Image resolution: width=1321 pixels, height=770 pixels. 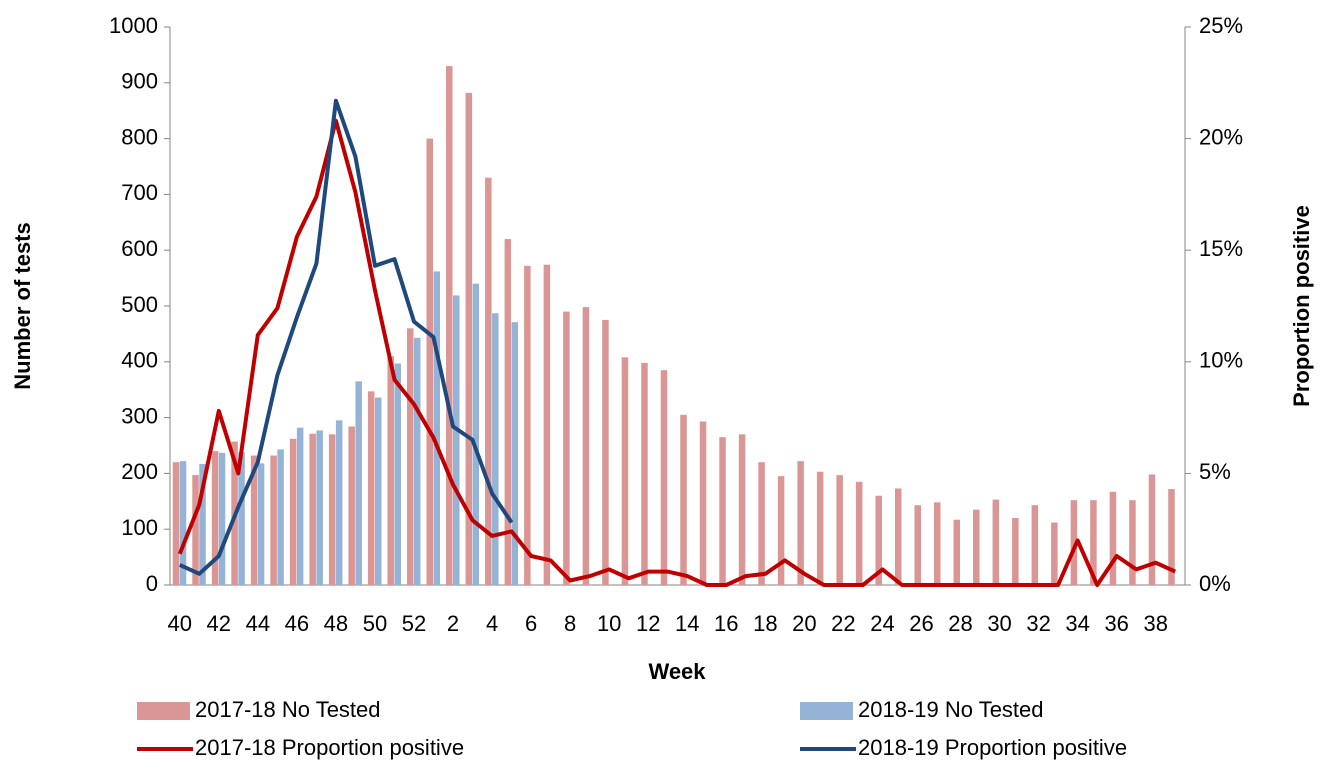 What do you see at coordinates (531, 623) in the screenshot?
I see `x-tick-label: 6` at bounding box center [531, 623].